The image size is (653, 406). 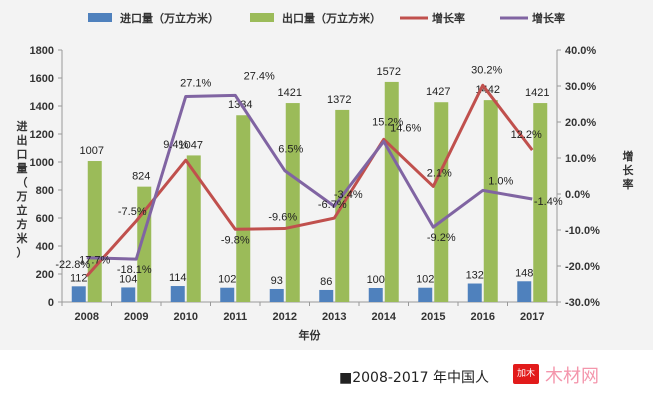 I want to click on purple-line-label: 14.6%, so click(x=405, y=128).